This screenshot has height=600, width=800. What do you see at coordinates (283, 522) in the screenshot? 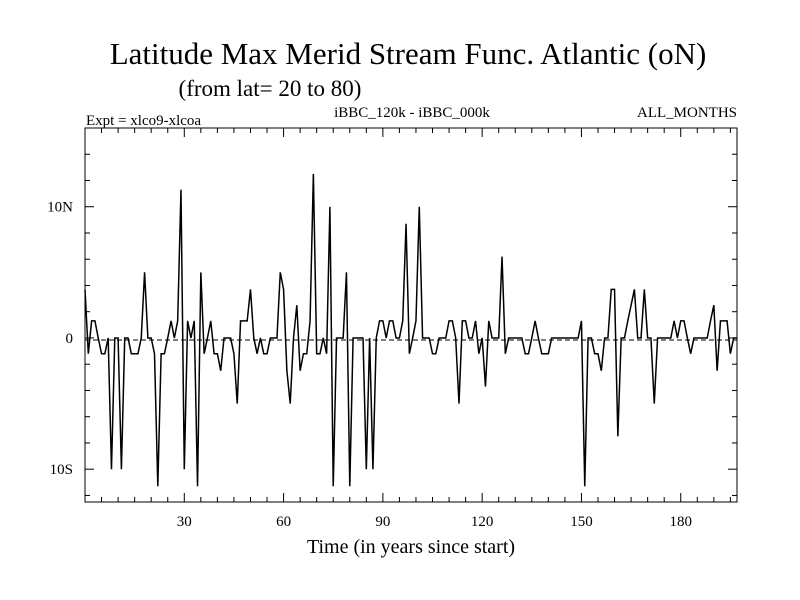
I see `x-tick-label: 60` at bounding box center [283, 522].